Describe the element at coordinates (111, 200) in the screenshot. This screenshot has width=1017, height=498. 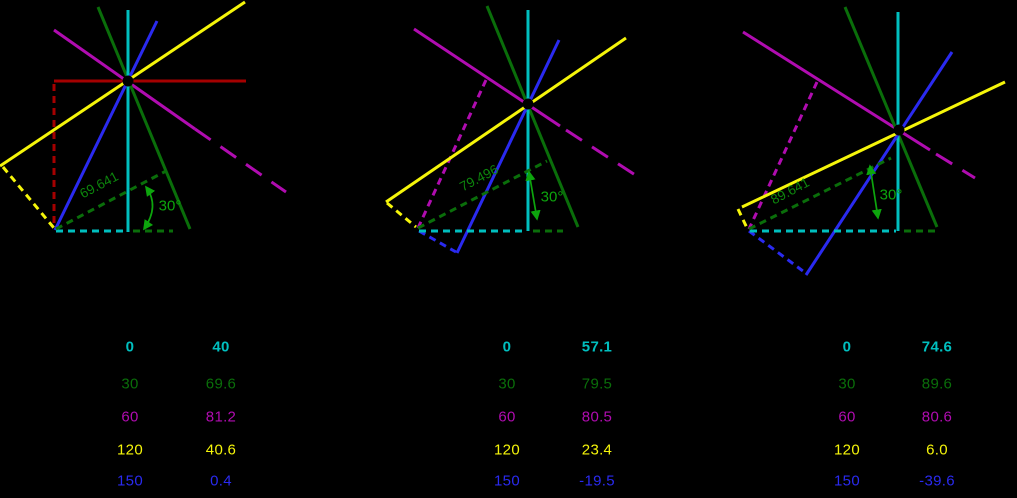
I see `reading-dashed-green` at that location.